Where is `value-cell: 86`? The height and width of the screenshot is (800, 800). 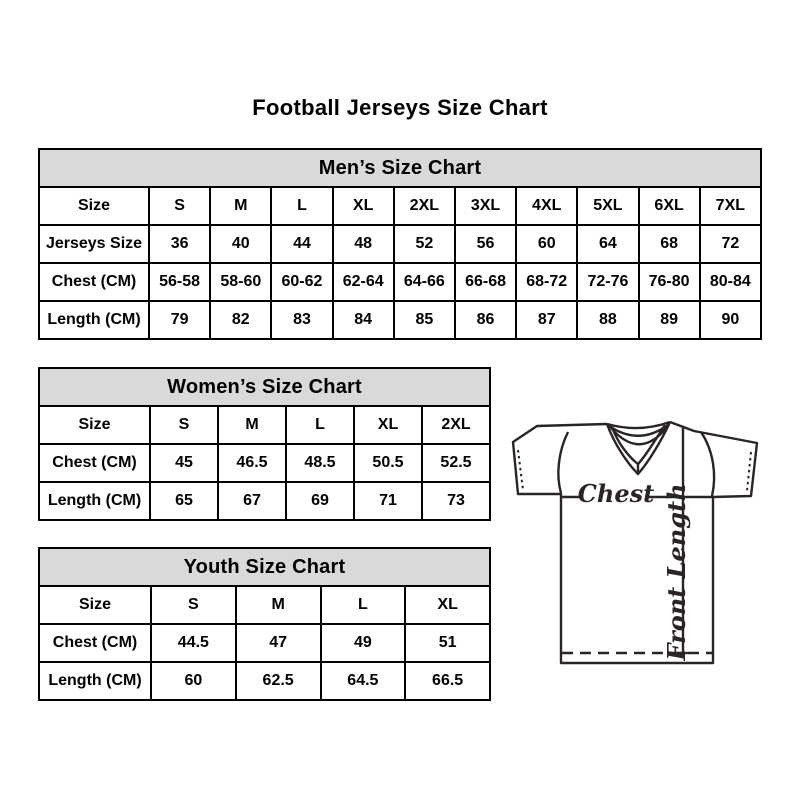 value-cell: 86 is located at coordinates (485, 320).